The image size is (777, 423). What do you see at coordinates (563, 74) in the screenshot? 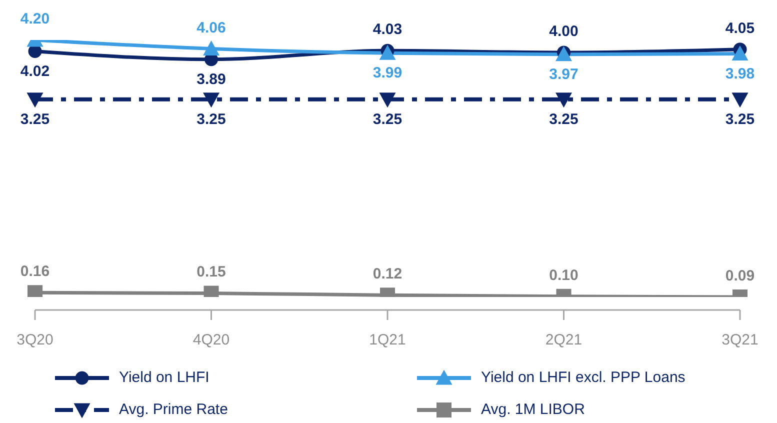
I see `data-label: 3.97` at bounding box center [563, 74].